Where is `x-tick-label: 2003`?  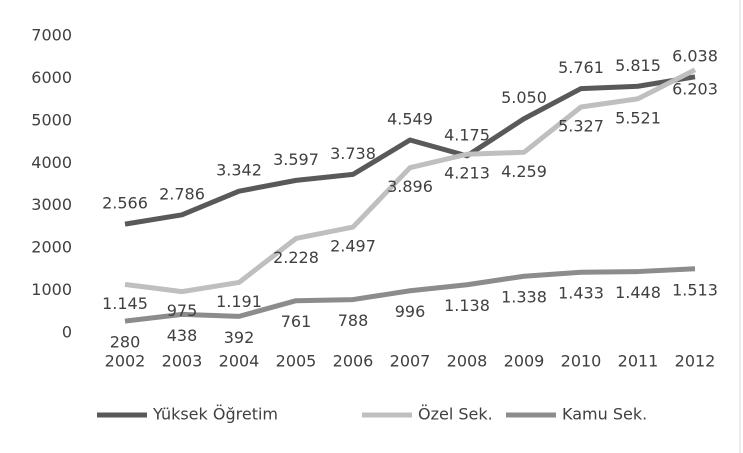
x-tick-label: 2003 is located at coordinates (182, 361).